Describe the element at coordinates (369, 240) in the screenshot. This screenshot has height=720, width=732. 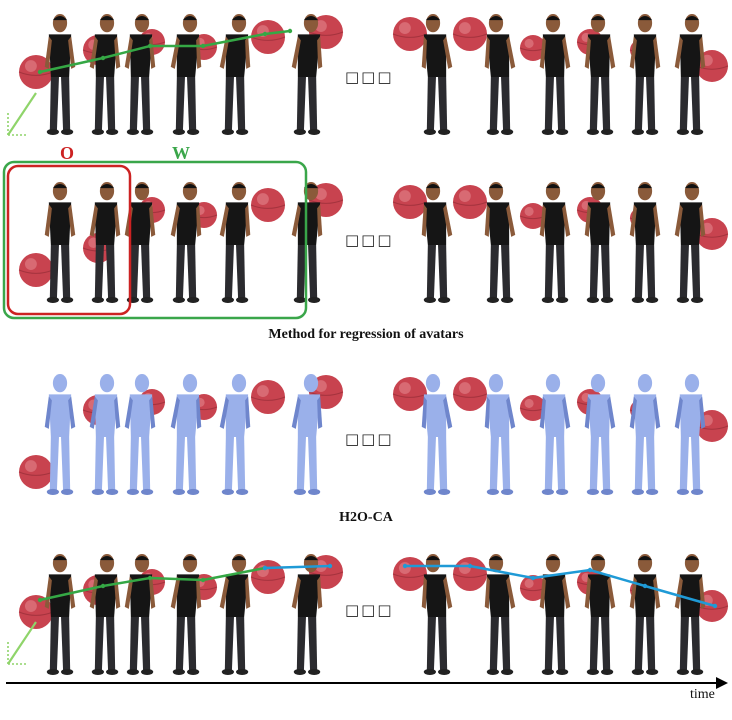
I see `ellipsis-row2: □□□` at that location.